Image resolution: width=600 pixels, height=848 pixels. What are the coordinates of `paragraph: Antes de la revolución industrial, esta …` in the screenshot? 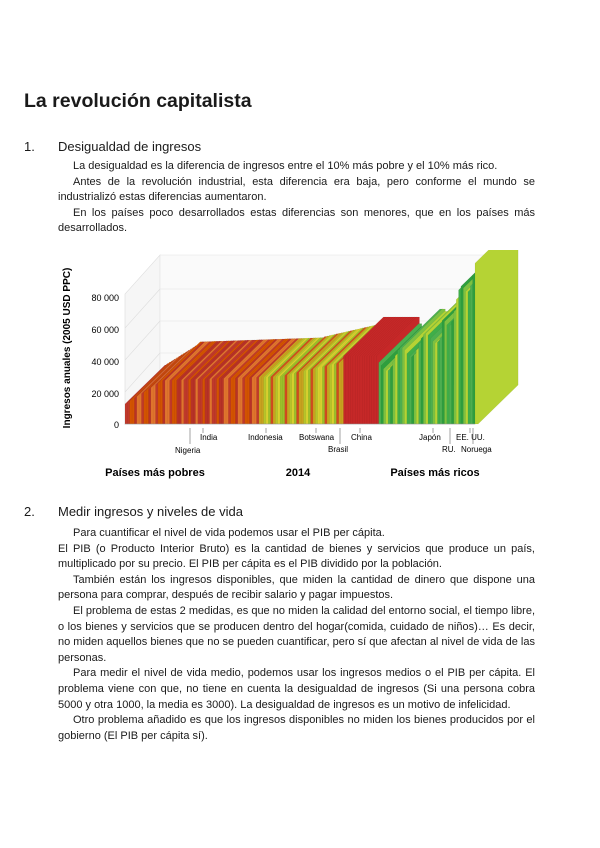 It's located at (296, 189).